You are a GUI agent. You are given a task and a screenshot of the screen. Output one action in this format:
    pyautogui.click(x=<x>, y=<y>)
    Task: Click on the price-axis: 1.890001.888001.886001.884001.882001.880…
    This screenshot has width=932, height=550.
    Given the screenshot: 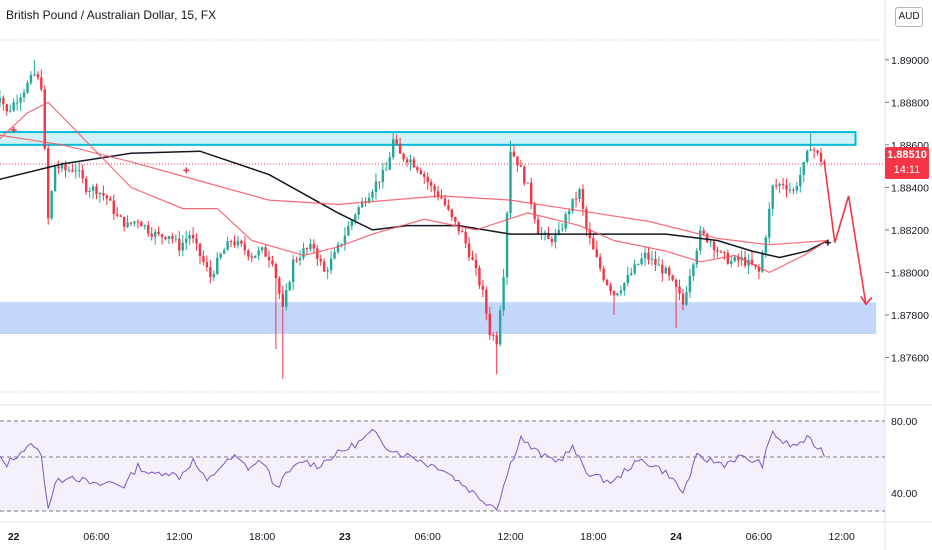 What is the action you would take?
    pyautogui.click(x=907, y=210)
    